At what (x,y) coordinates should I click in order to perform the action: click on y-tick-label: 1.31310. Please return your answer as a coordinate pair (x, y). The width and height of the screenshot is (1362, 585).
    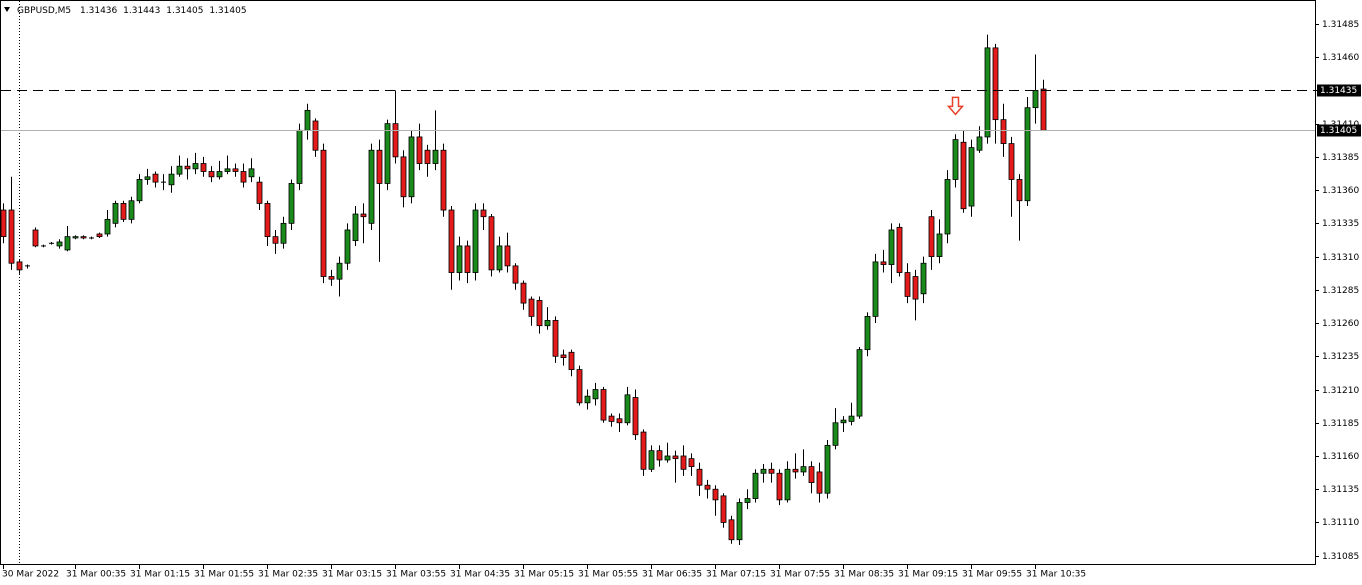
    Looking at the image, I should click on (1340, 258).